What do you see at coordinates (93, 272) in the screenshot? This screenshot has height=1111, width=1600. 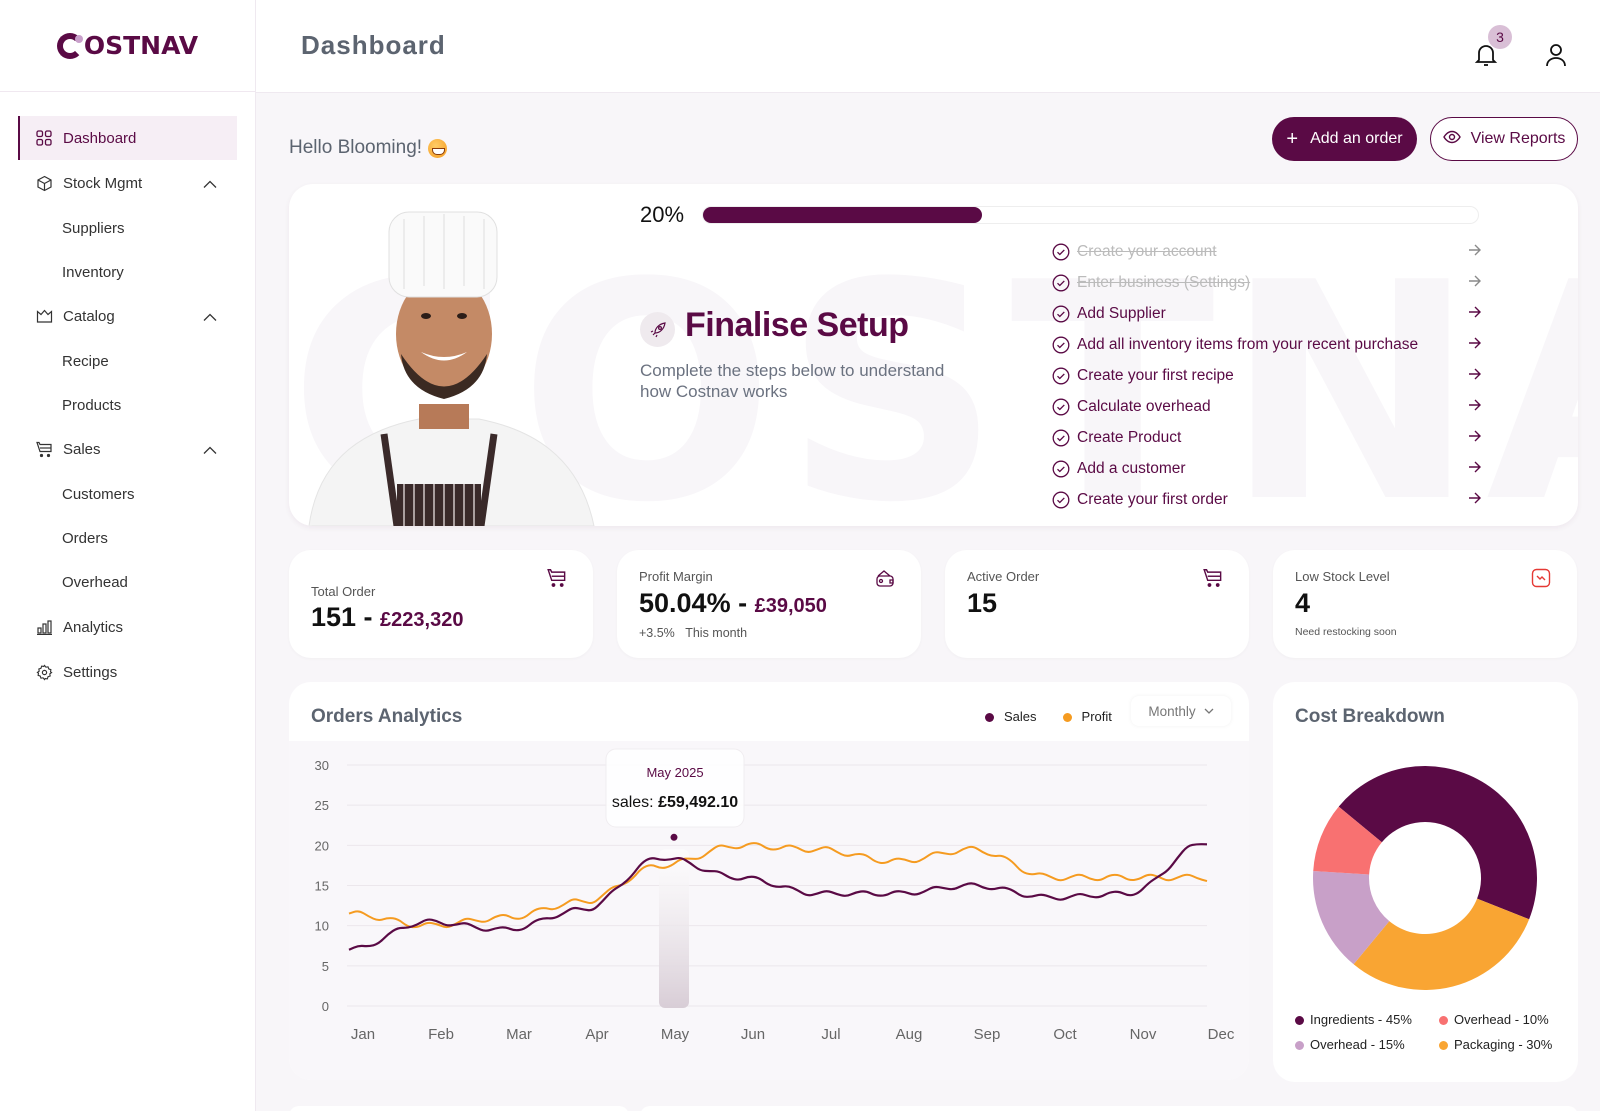 I see `sidebar-item-inventory: Inventory` at bounding box center [93, 272].